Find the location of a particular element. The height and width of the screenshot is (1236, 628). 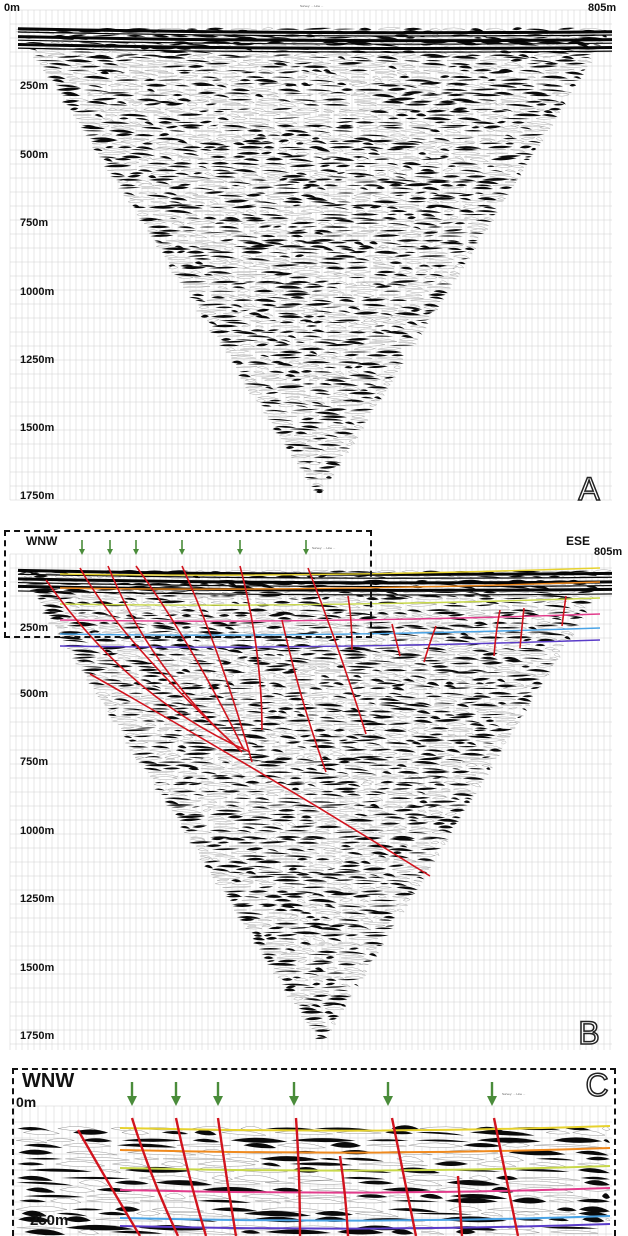

panel-c: WNW 0m 250m Survey: ... Line ... C is located at coordinates (314, 1151).